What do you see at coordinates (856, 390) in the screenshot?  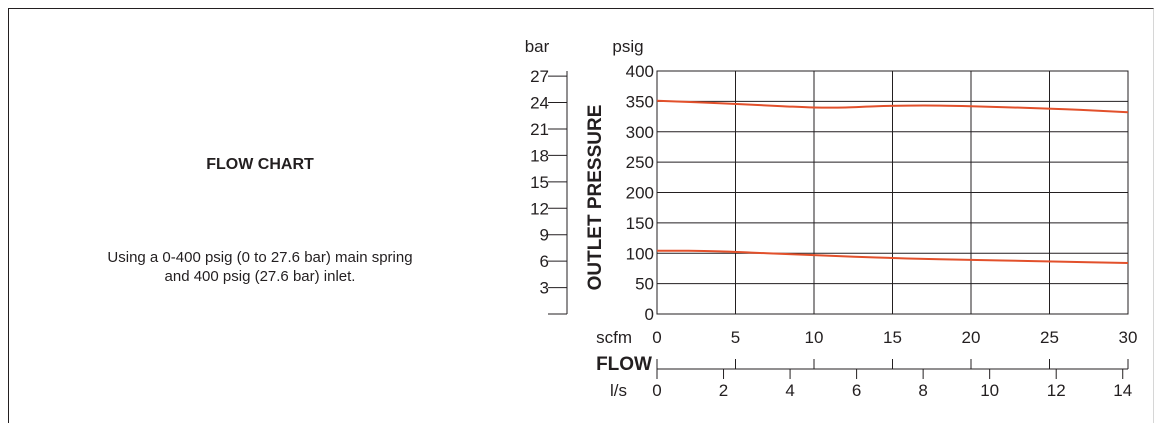 I see `x-tick-label-lps: 6` at bounding box center [856, 390].